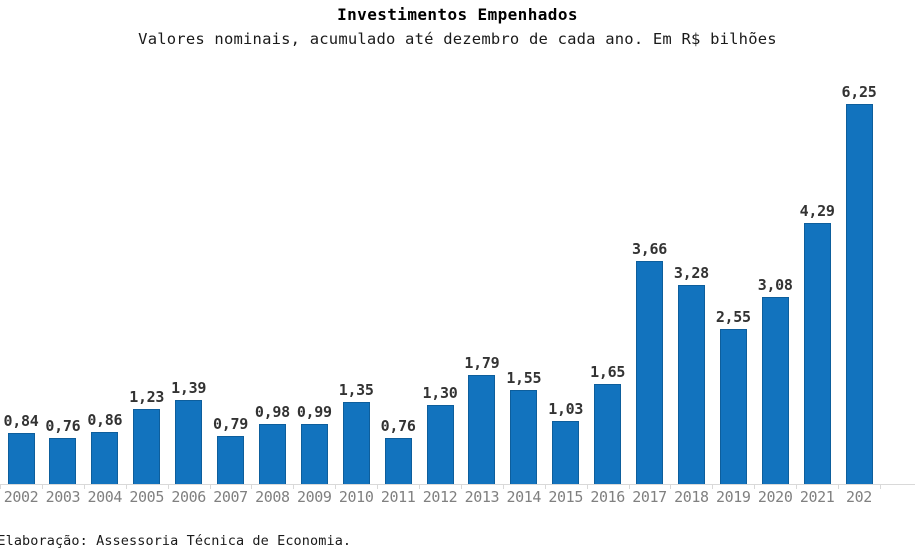 This screenshot has width=915, height=555. I want to click on bar-2005: 1,23, so click(146, 436).